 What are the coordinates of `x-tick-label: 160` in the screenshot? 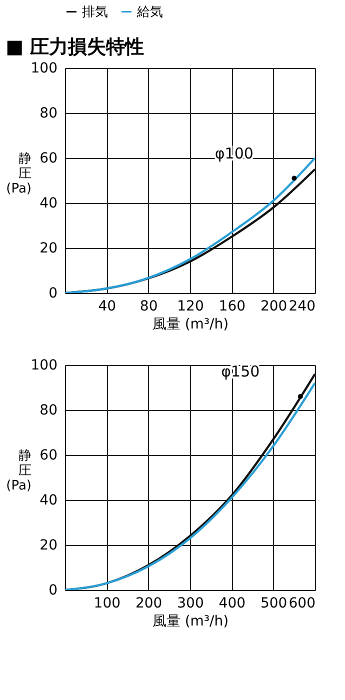 It's located at (232, 306).